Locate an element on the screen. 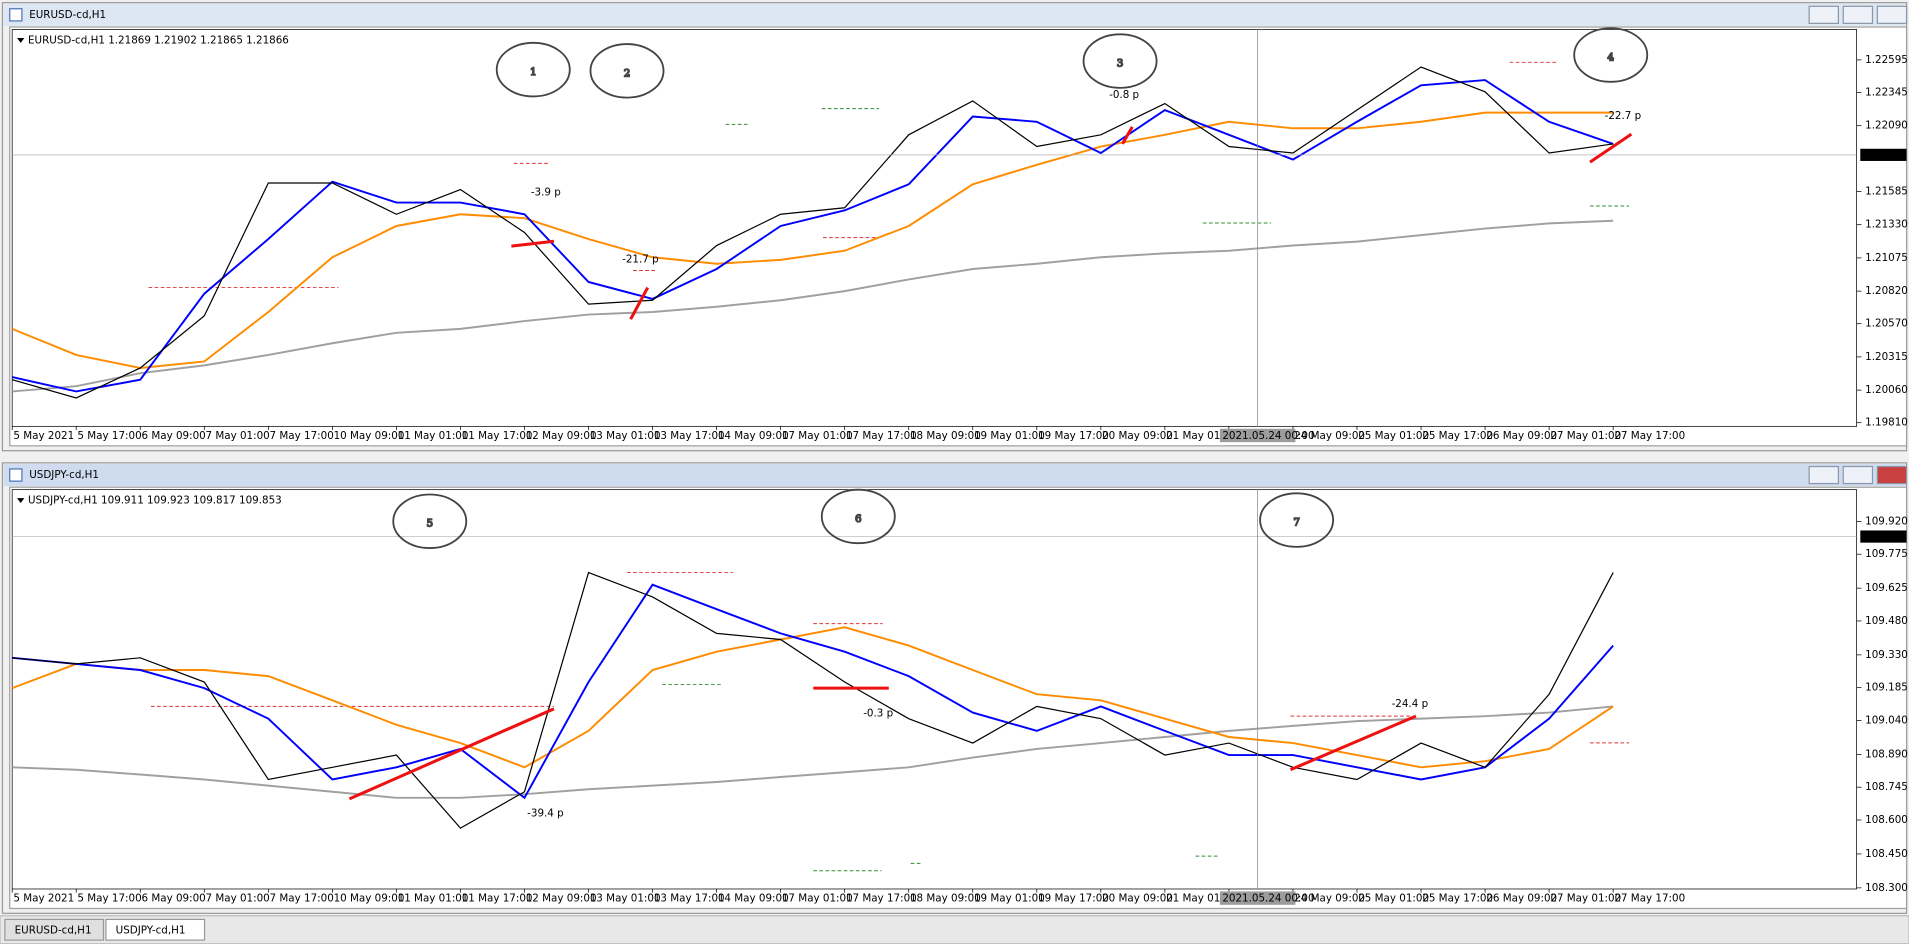 This screenshot has width=1909, height=944. window-icon is located at coordinates (16, 475).